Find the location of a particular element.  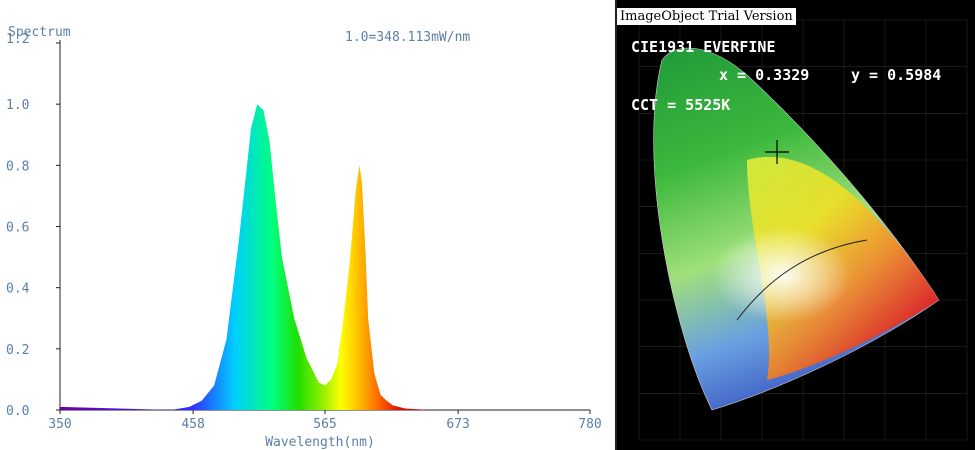

panel-divider is located at coordinates (616, 225).